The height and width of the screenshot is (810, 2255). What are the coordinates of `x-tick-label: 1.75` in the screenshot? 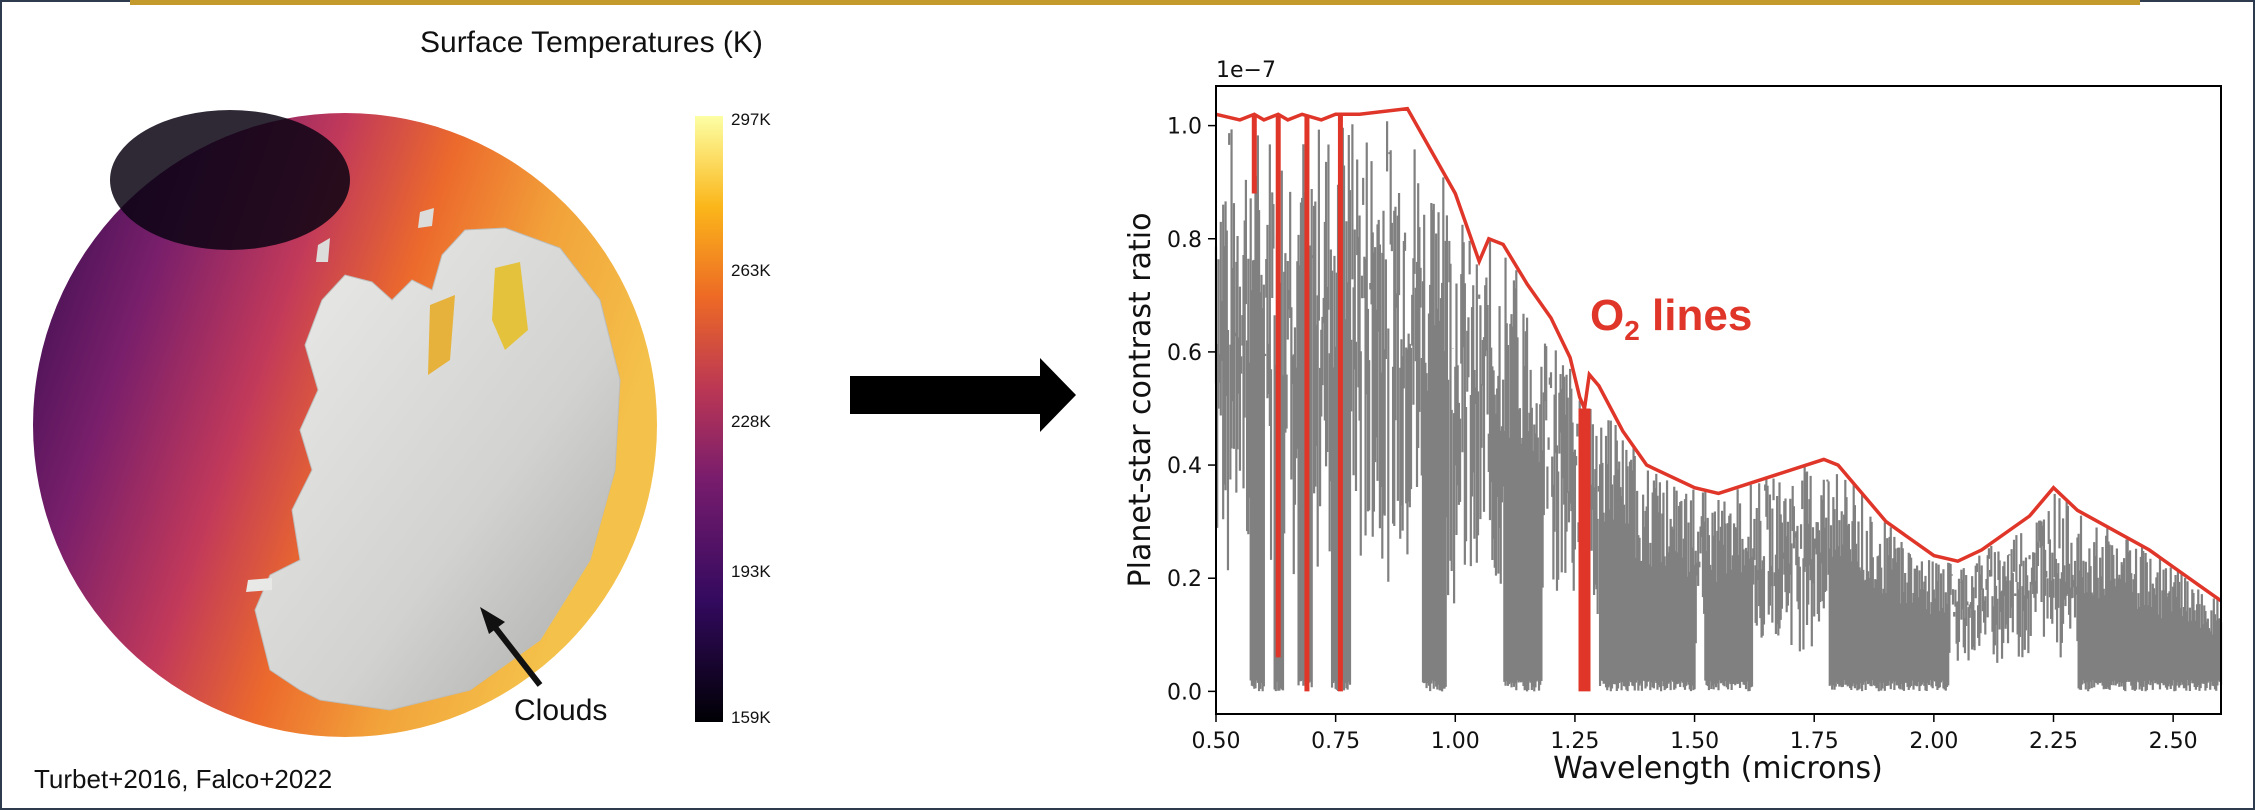 It's located at (1814, 741).